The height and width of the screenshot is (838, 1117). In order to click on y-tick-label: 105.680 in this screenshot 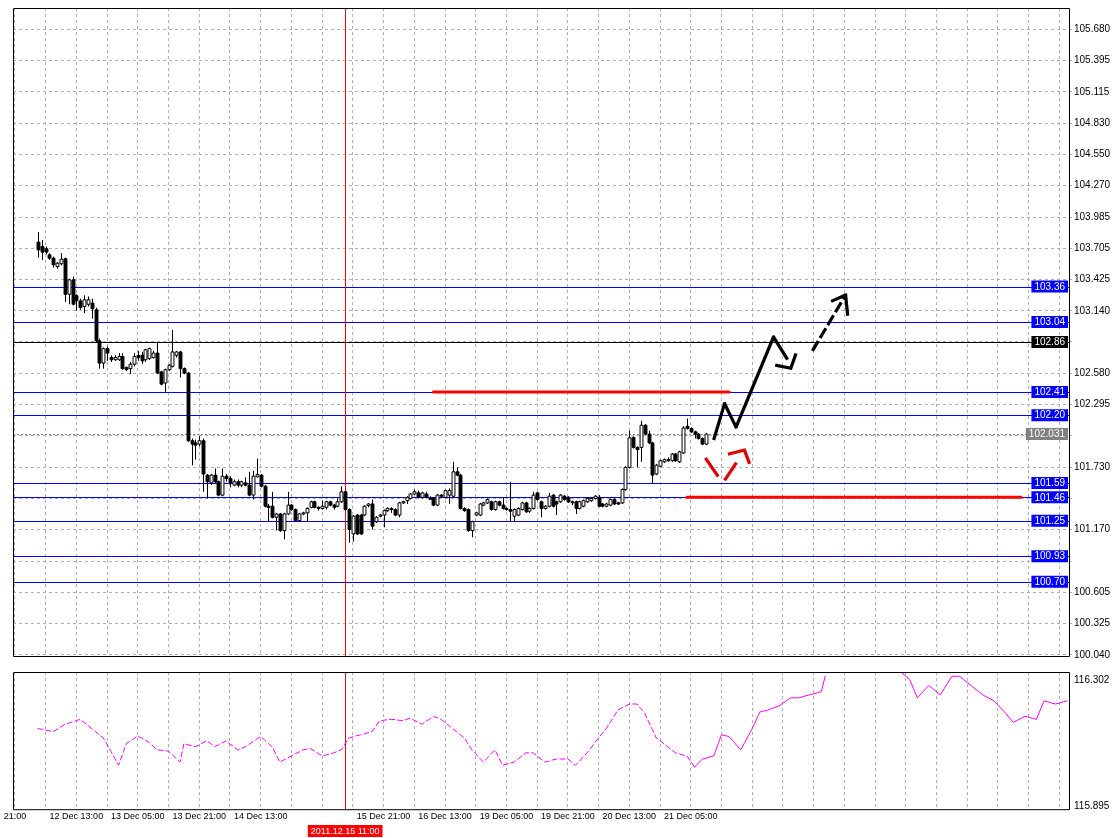, I will do `click(1092, 28)`.